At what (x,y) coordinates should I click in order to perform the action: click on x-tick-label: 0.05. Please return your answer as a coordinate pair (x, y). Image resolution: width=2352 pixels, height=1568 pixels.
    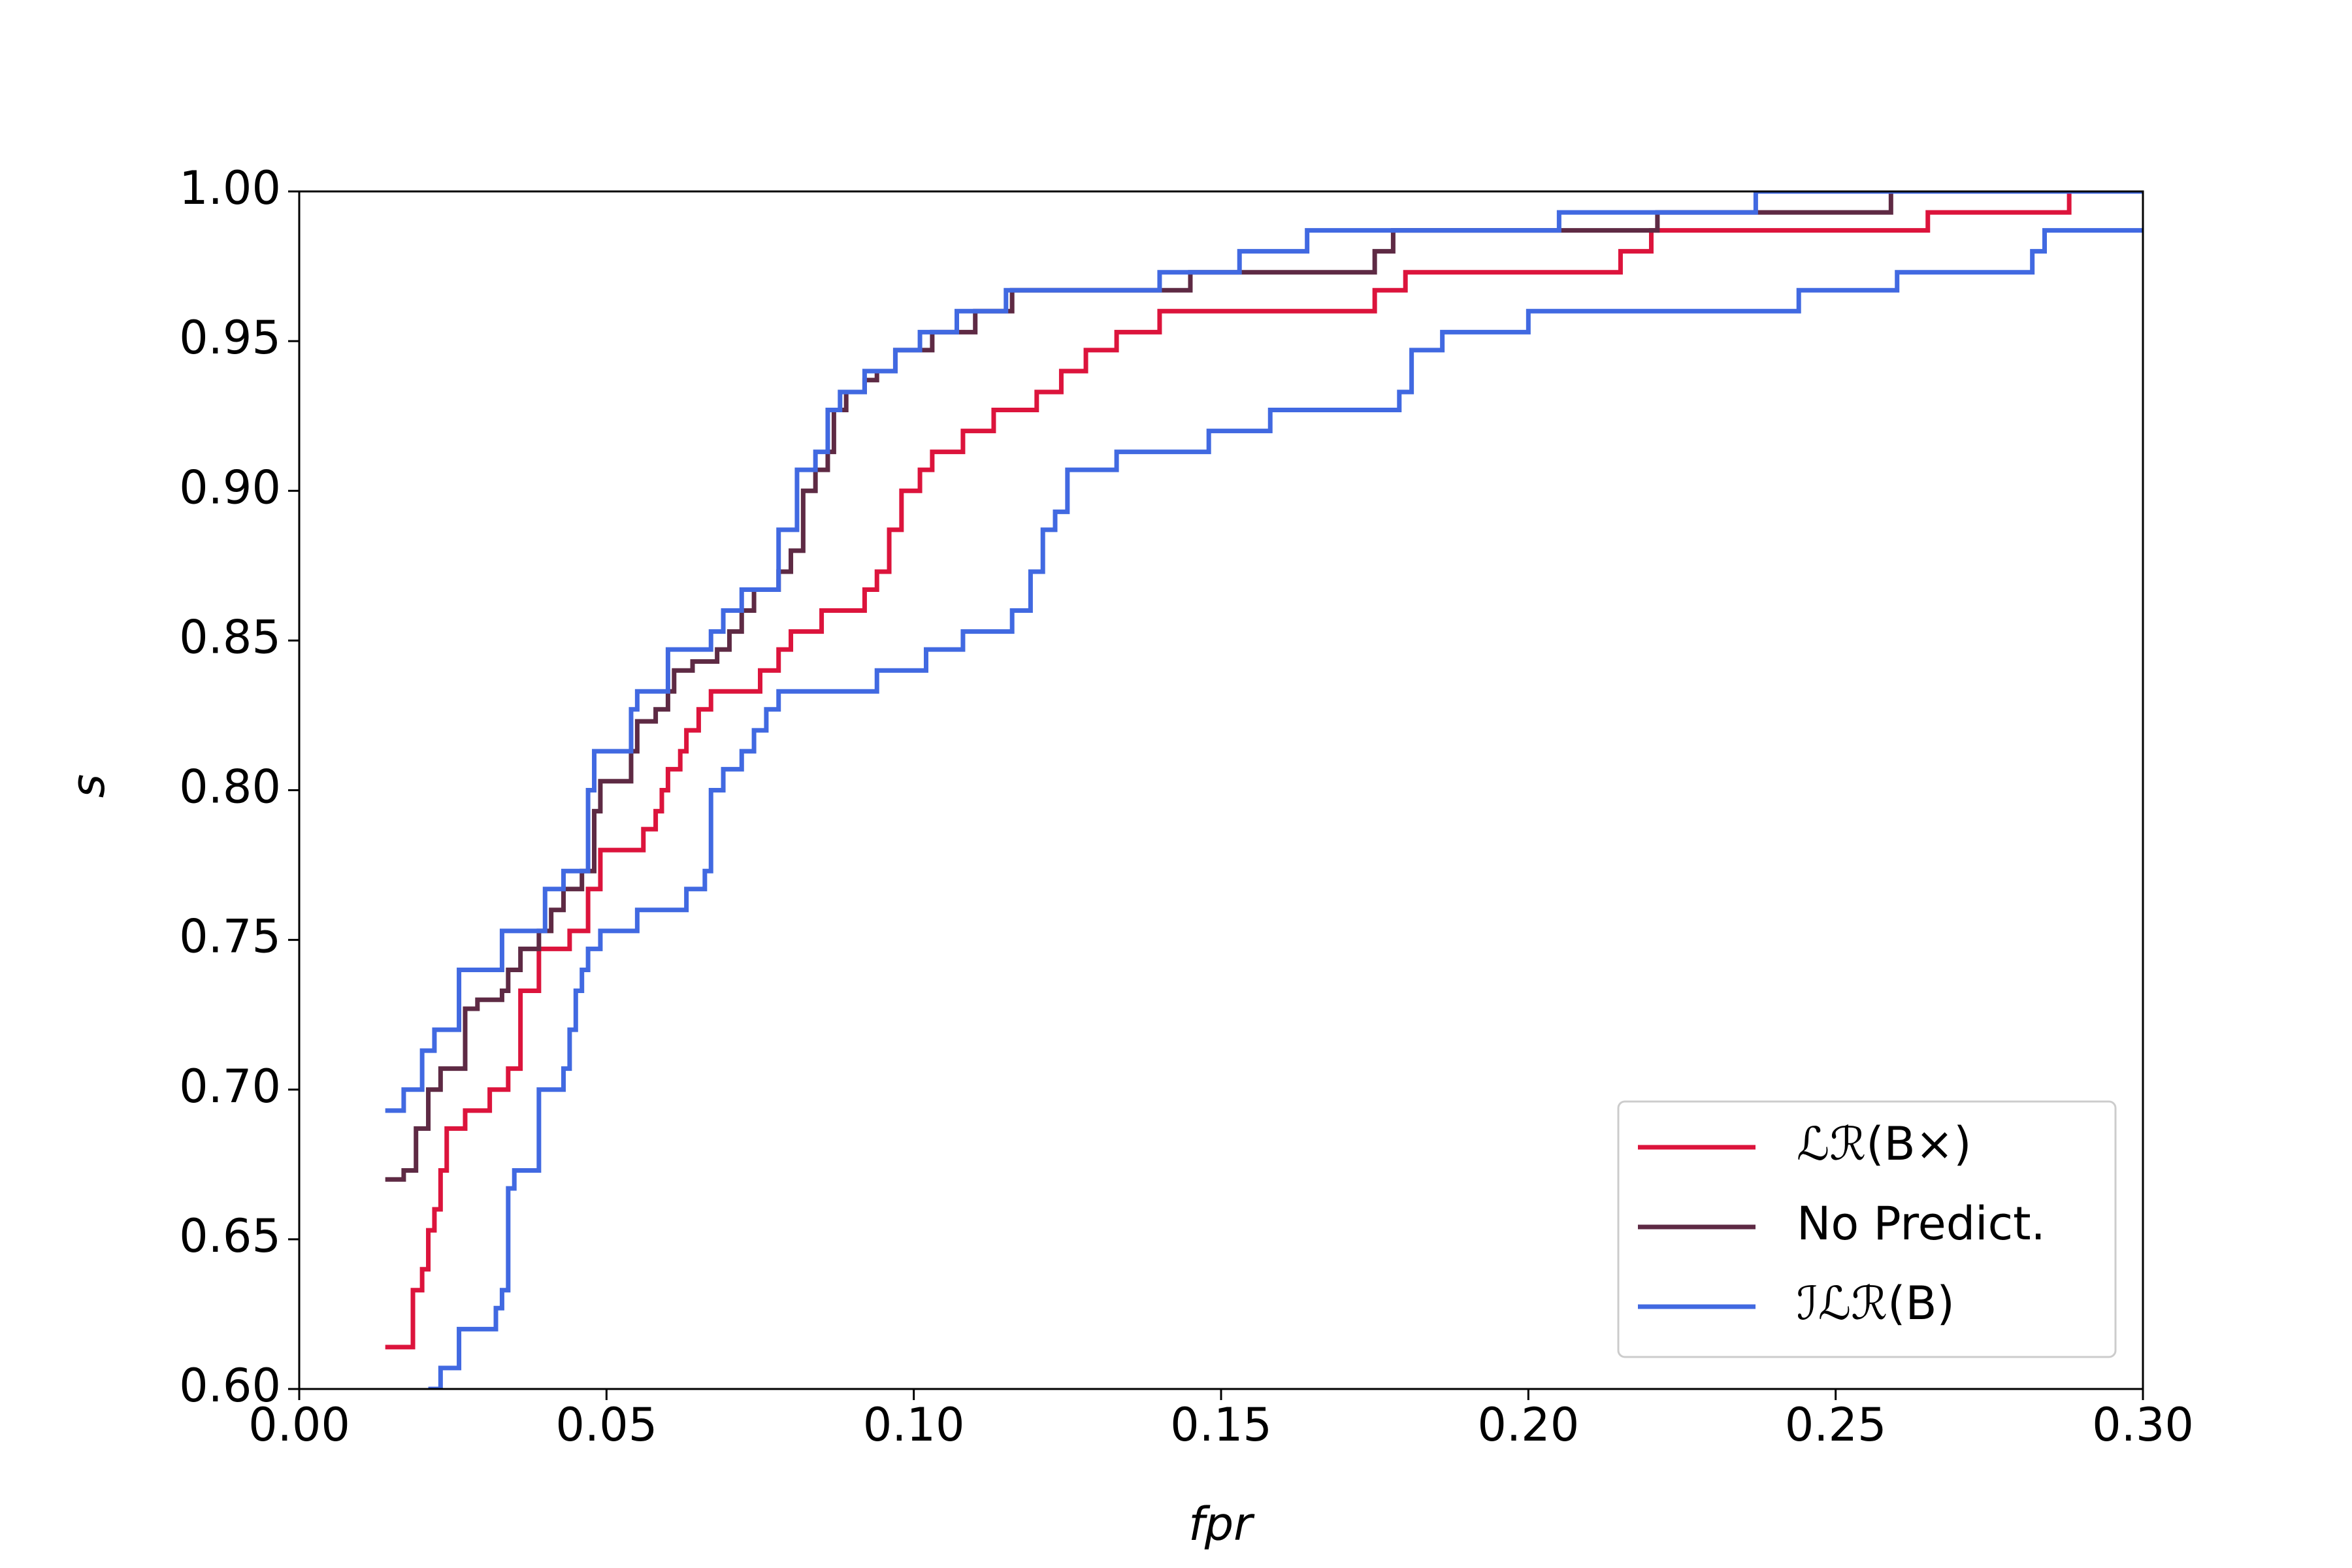
    Looking at the image, I should click on (606, 1425).